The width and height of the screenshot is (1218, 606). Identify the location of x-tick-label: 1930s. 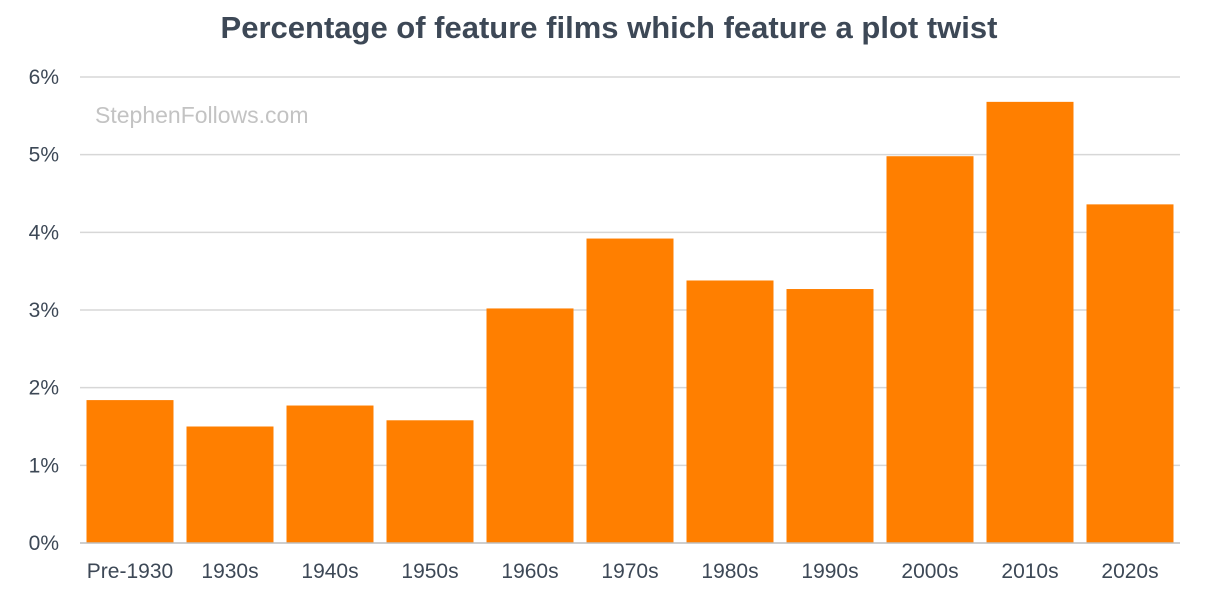
(229, 571).